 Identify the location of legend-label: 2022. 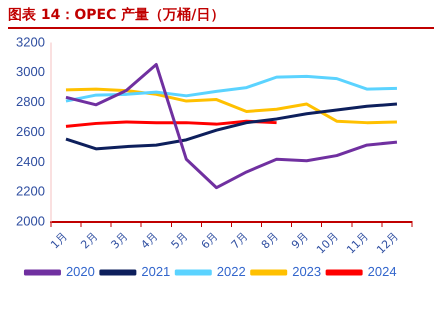
(231, 272).